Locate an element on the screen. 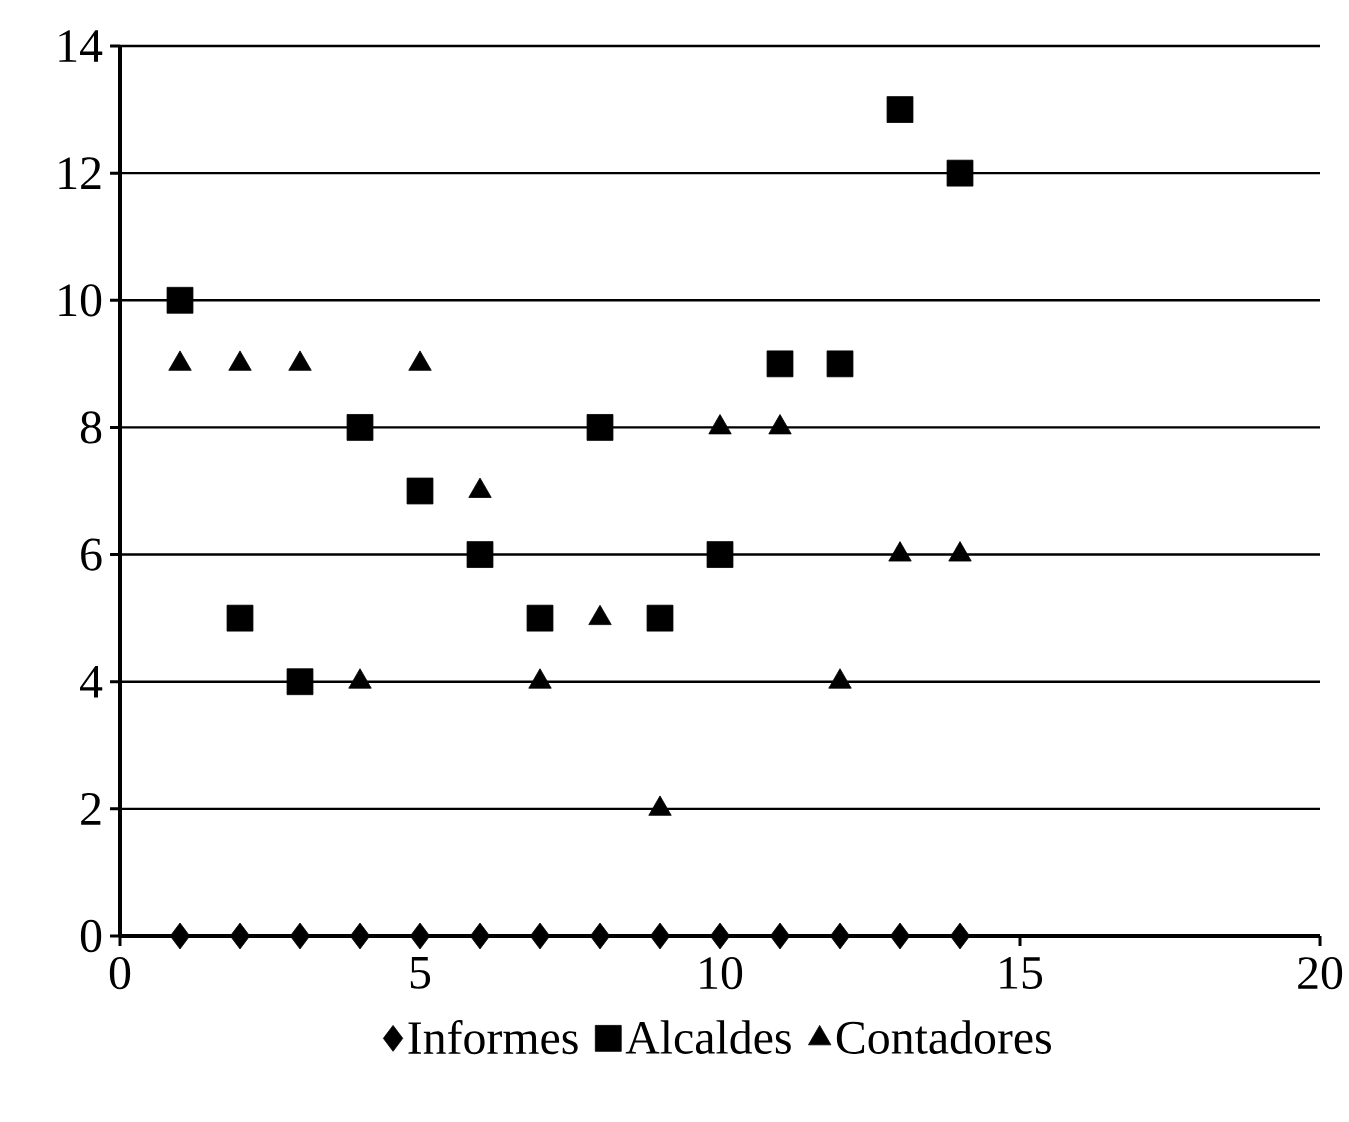  x-tick-label: 15 is located at coordinates (1021, 973).